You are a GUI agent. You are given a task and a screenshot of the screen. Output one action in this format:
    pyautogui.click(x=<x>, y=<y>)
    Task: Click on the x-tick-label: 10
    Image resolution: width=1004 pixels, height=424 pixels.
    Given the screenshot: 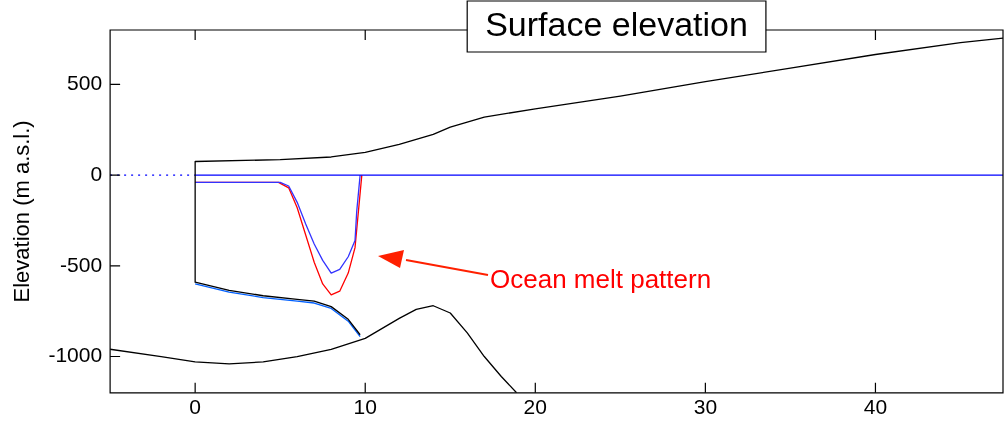 What is the action you would take?
    pyautogui.click(x=365, y=407)
    